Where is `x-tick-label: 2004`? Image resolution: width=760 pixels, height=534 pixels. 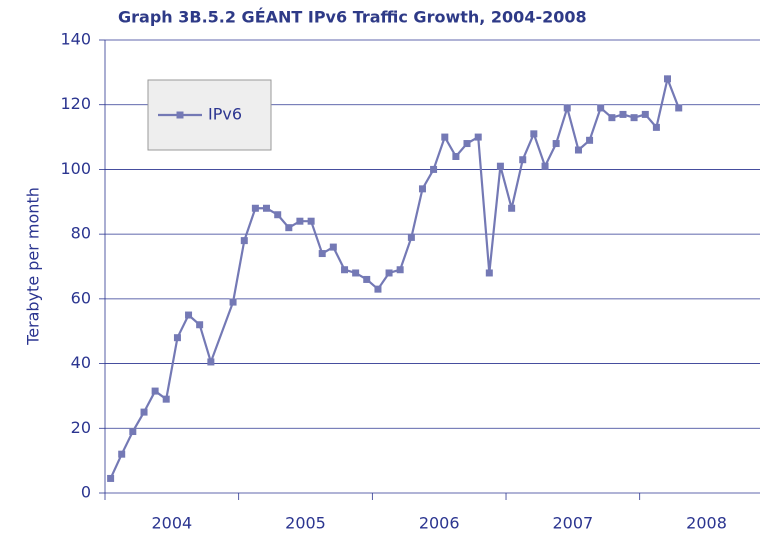 x-tick-label: 2004 is located at coordinates (171, 523).